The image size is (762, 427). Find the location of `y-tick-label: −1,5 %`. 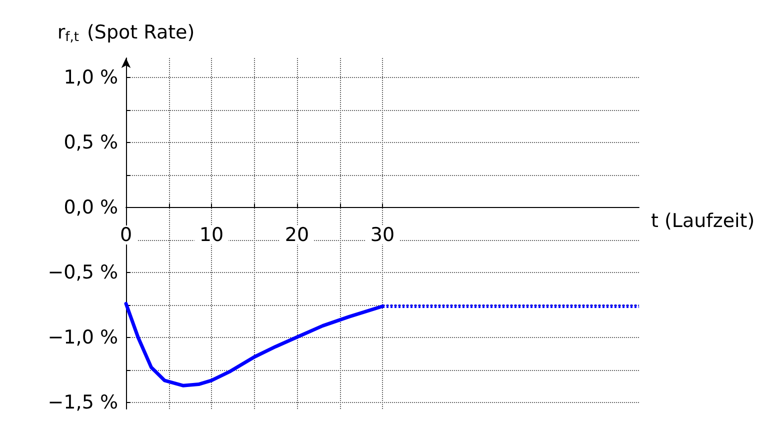

y-tick-label: −1,5 % is located at coordinates (83, 403).